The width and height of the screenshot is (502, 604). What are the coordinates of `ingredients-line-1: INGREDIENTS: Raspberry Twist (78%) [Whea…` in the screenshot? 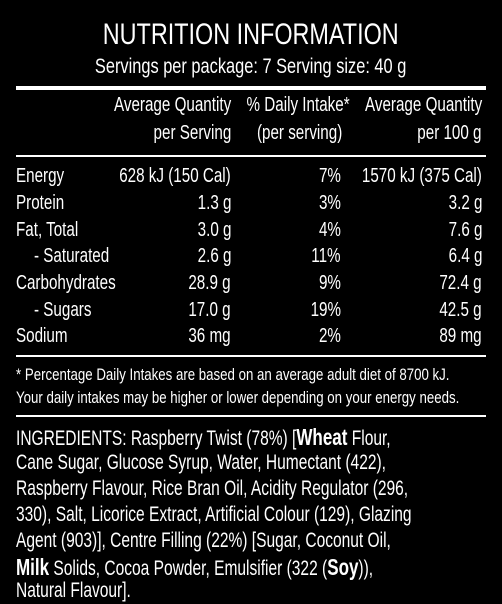 It's located at (203, 437).